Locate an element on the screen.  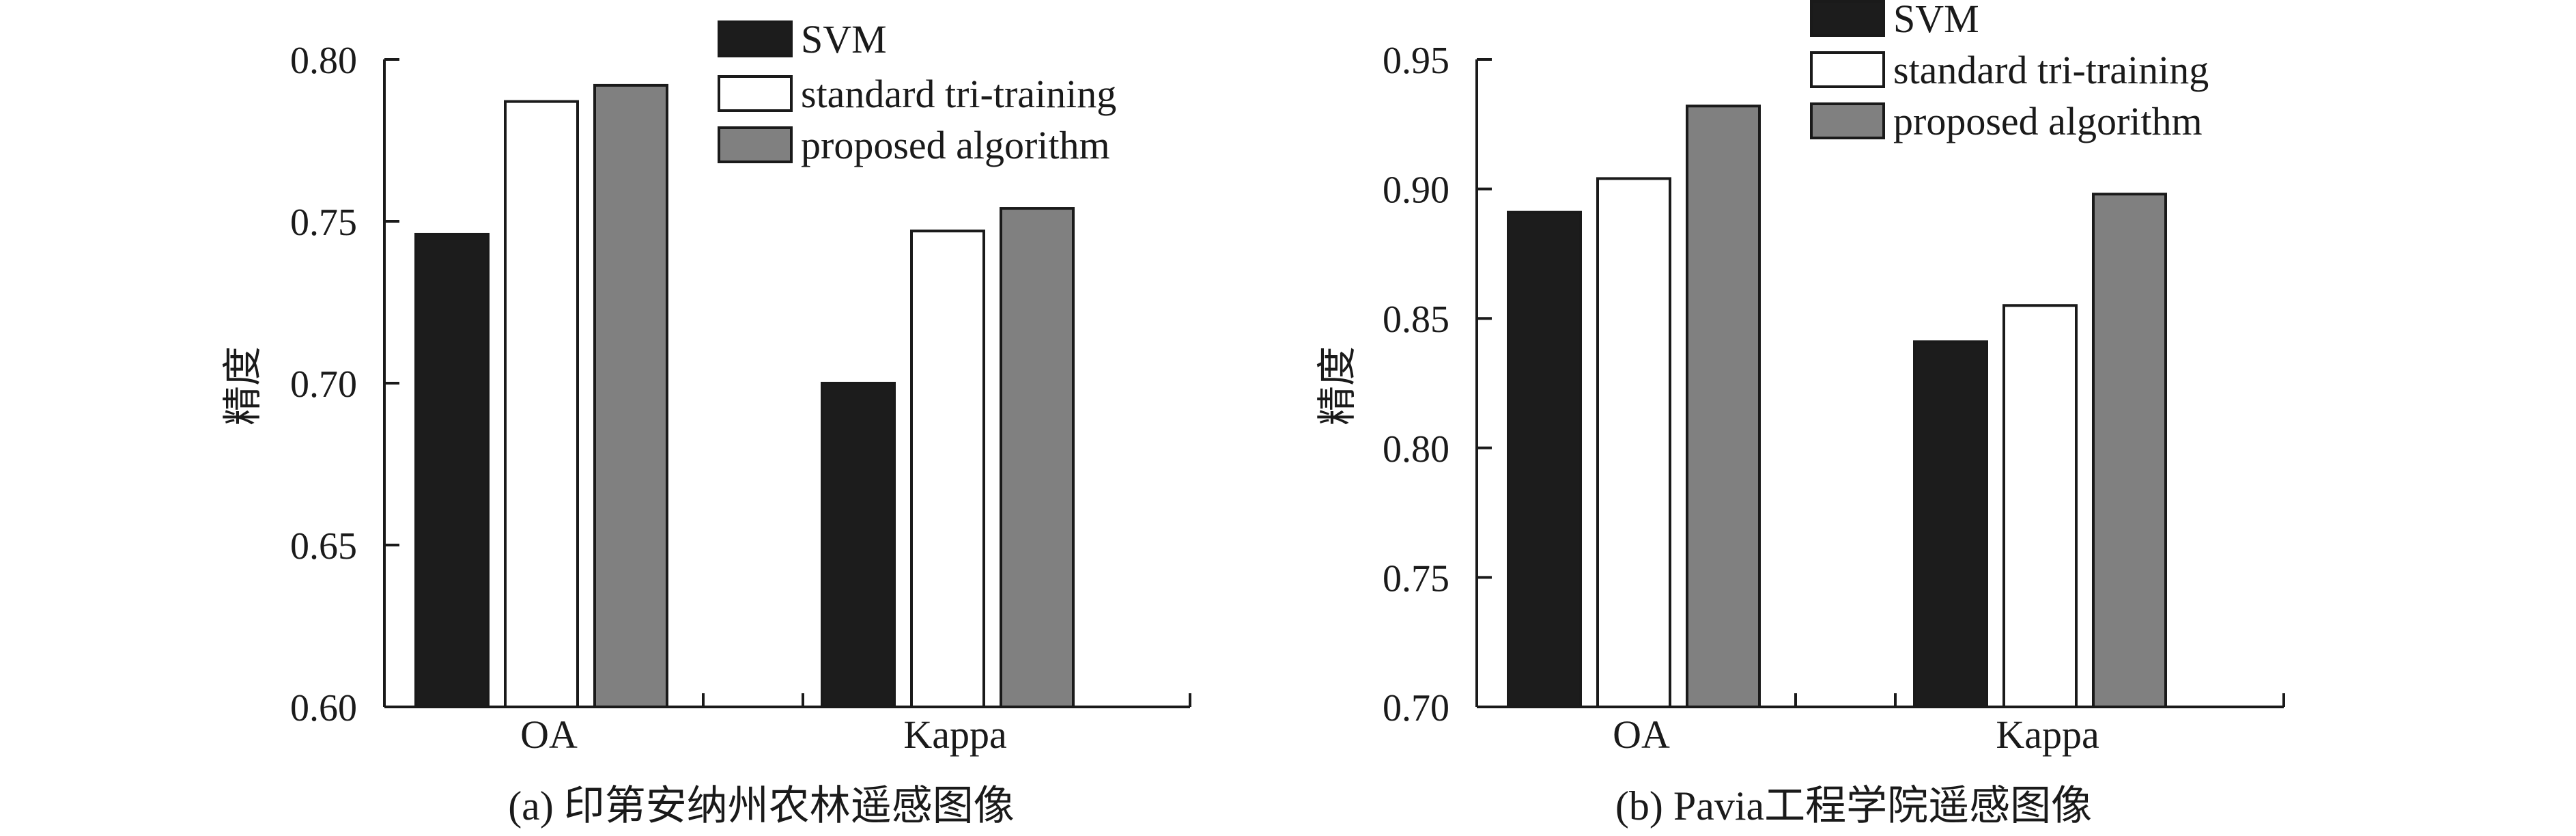
y-tick-label: 0.90 is located at coordinates (1416, 190).